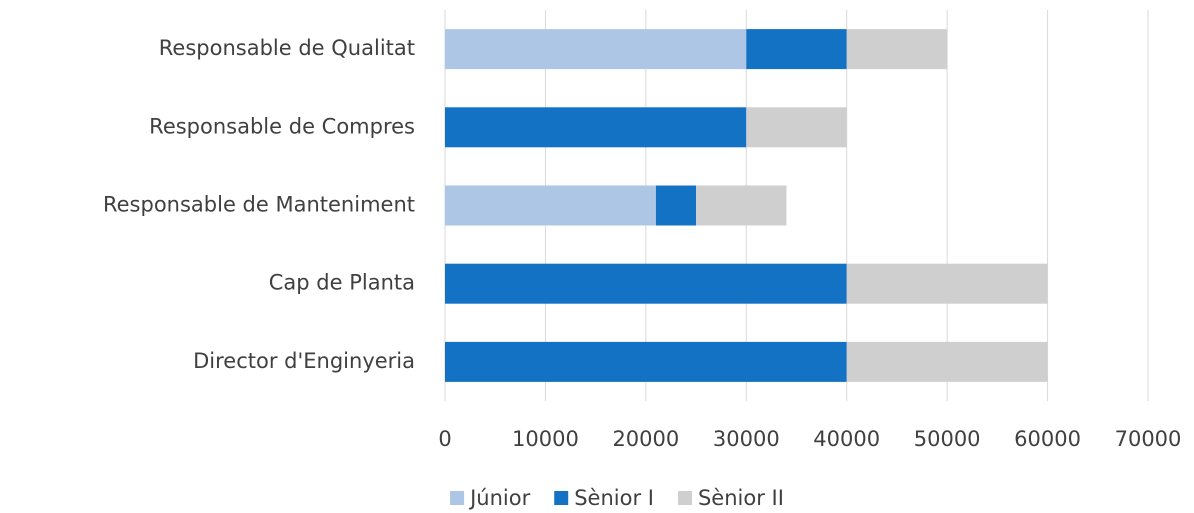 The width and height of the screenshot is (1194, 513). What do you see at coordinates (444, 439) in the screenshot?
I see `x-tick-label: 0` at bounding box center [444, 439].